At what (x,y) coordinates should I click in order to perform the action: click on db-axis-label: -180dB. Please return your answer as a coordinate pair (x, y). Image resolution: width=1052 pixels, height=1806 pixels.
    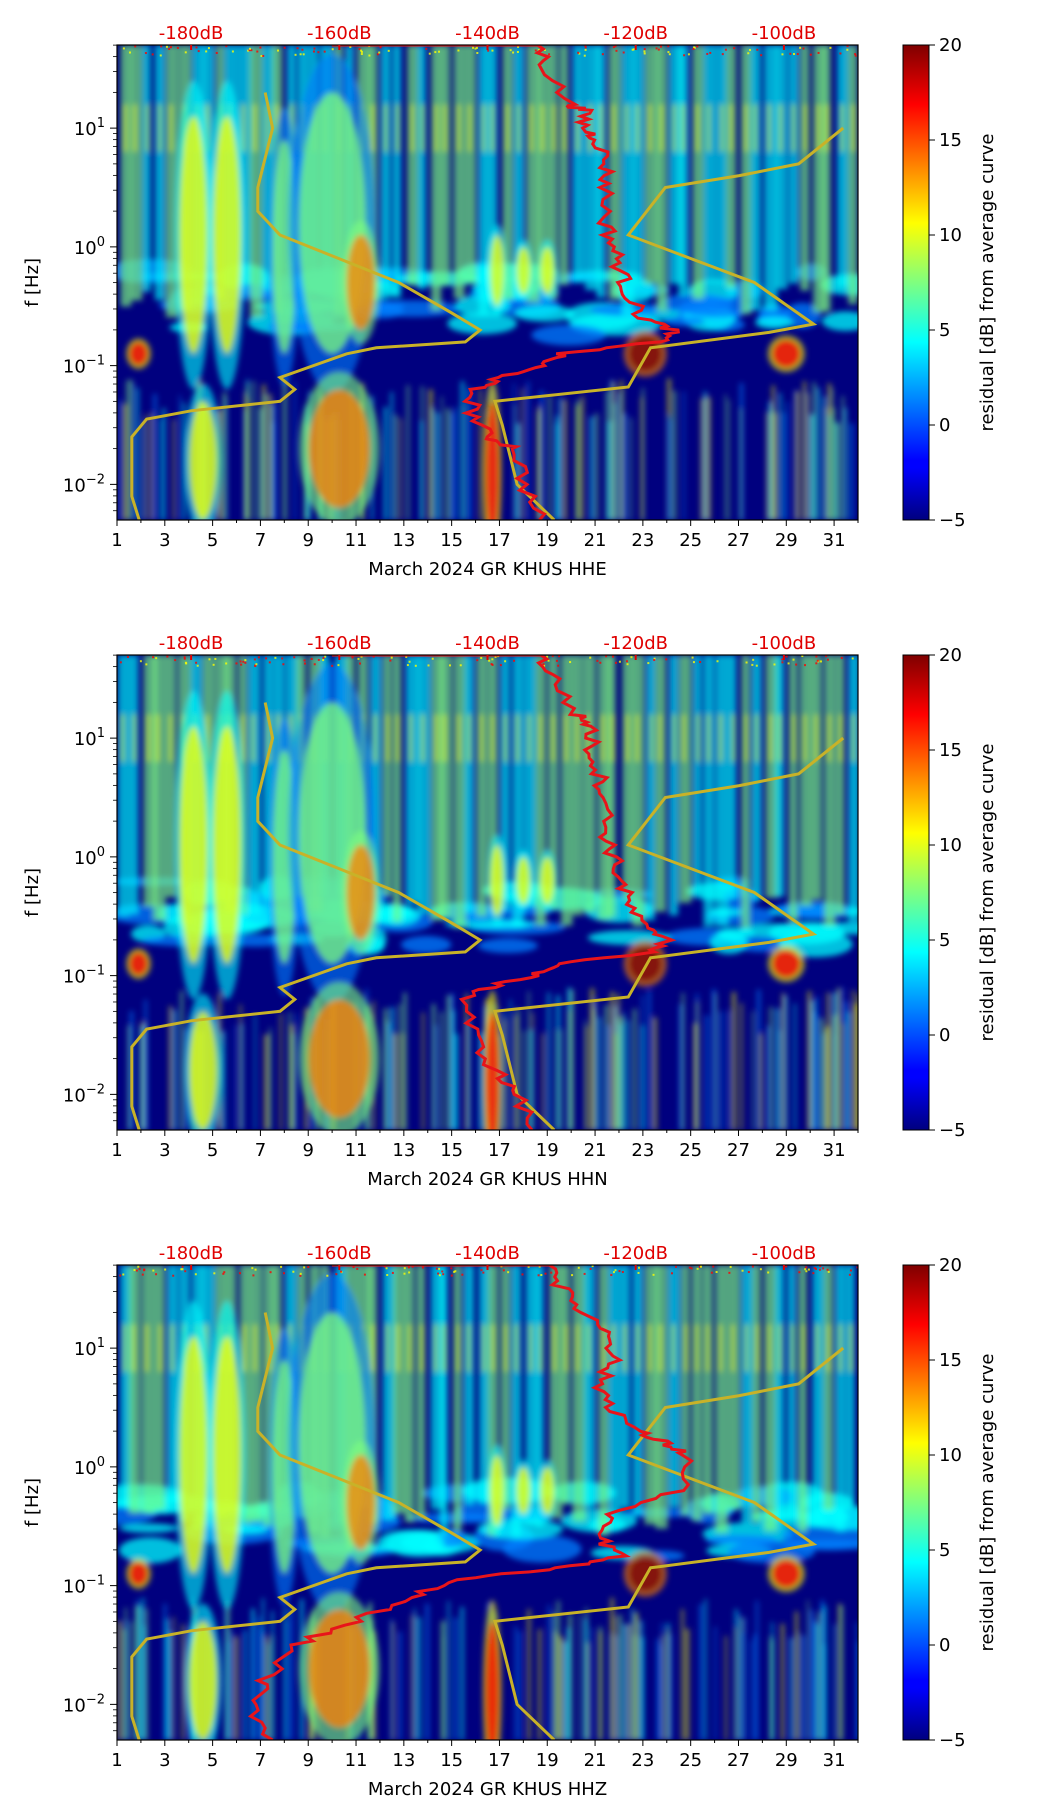
    Looking at the image, I should click on (191, 1253).